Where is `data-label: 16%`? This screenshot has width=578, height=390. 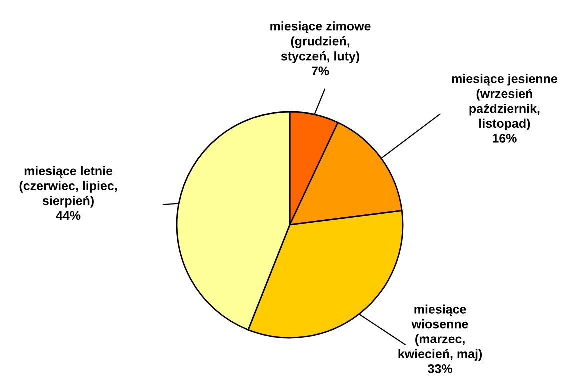 data-label: 16% is located at coordinates (504, 138).